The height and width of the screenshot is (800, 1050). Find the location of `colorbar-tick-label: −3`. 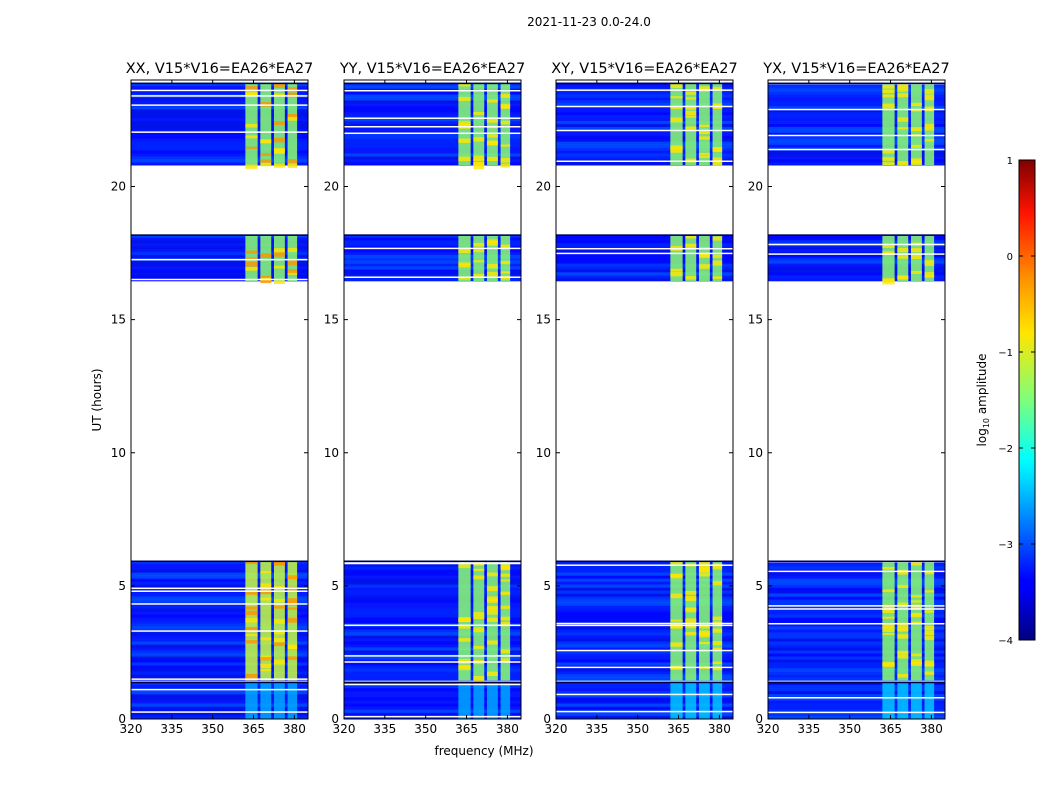

colorbar-tick-label: −3 is located at coordinates (1005, 545).